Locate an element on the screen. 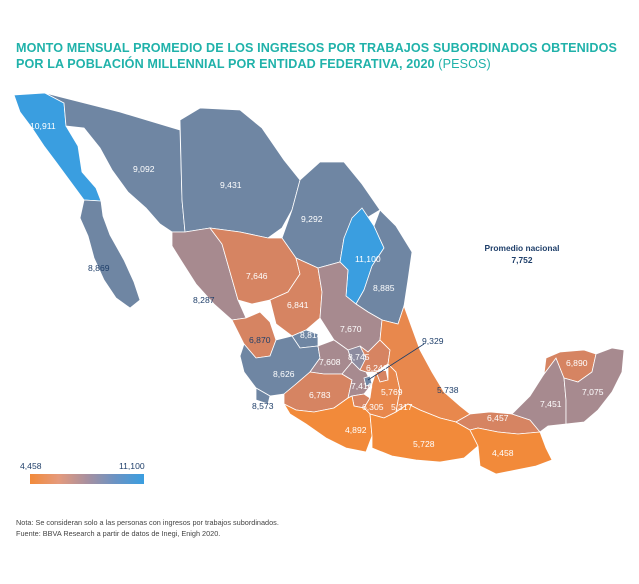  label-yuc: 6,890 is located at coordinates (577, 363).